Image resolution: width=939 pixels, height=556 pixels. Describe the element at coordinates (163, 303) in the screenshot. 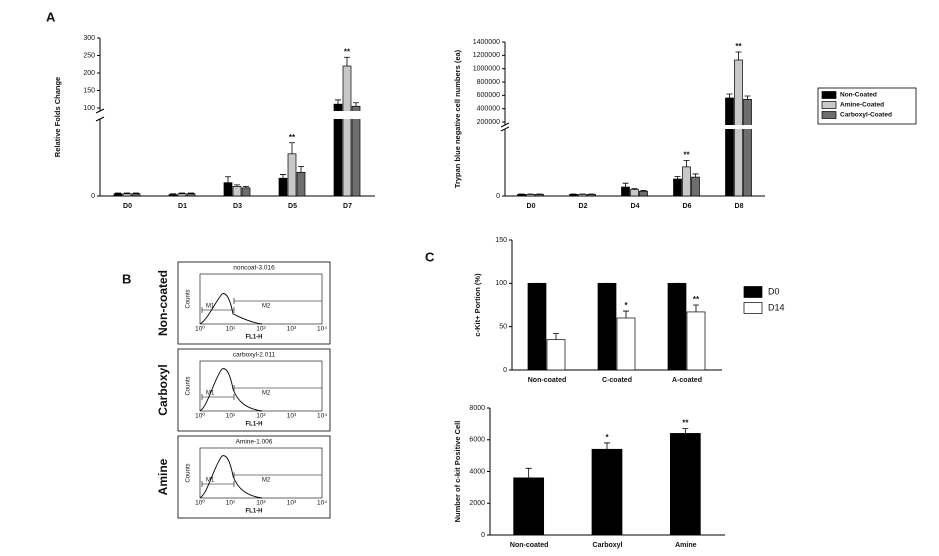

I see `row-label: Non-coated` at that location.